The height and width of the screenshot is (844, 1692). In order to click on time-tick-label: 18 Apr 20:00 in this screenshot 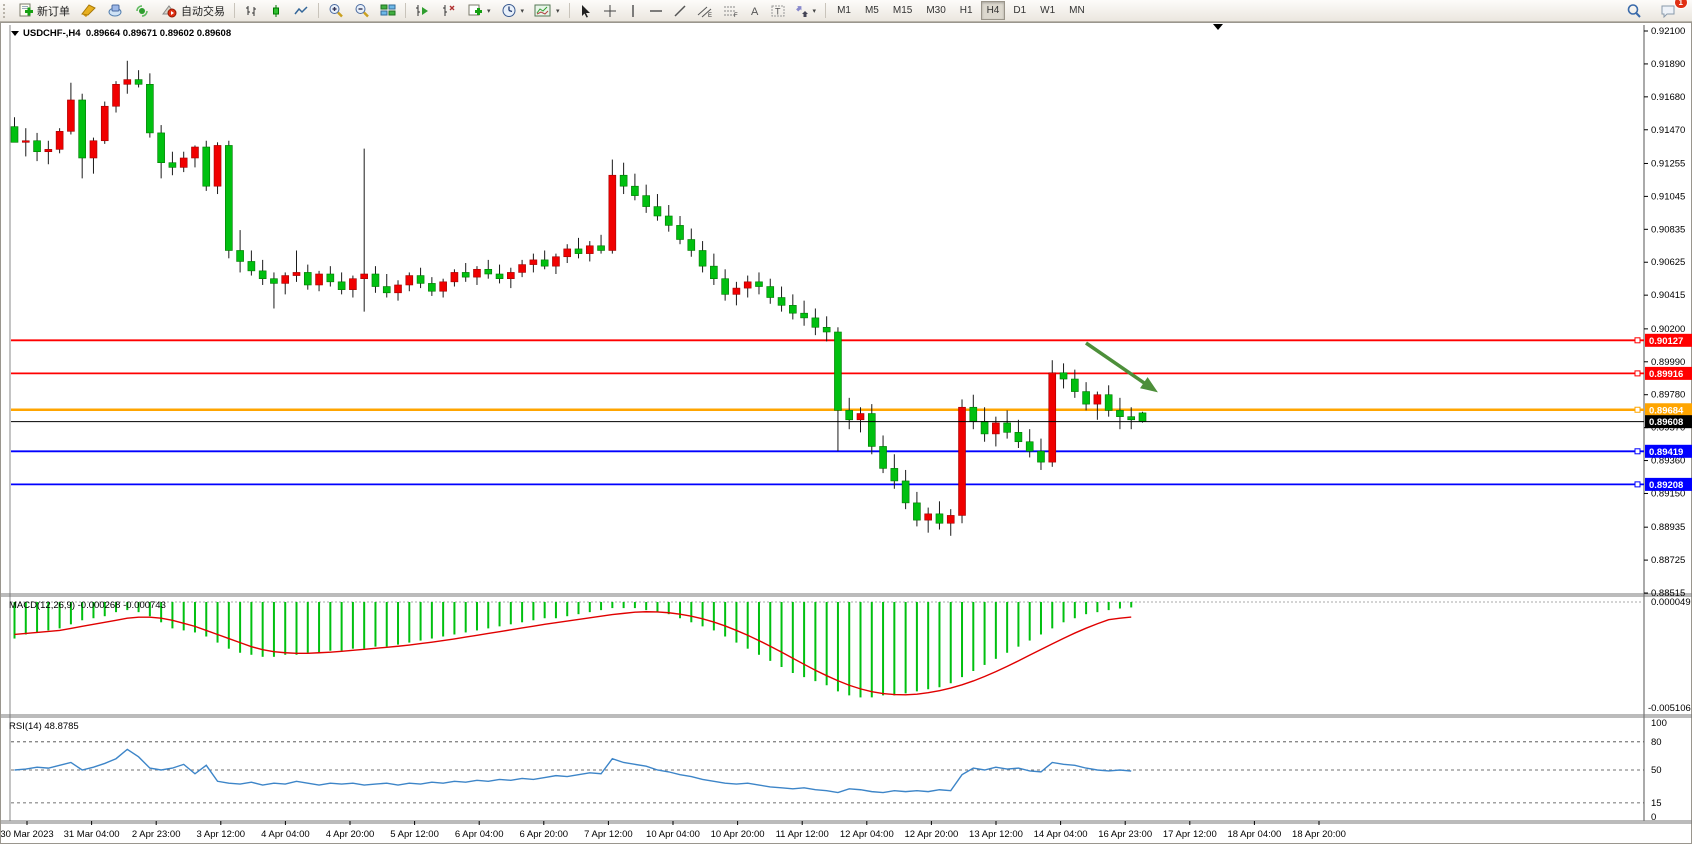, I will do `click(1319, 834)`.